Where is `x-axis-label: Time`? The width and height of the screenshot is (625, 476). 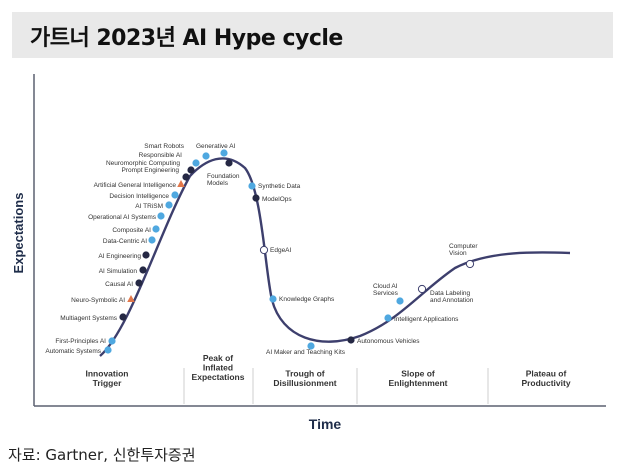
x-axis-label: Time is located at coordinates (325, 424).